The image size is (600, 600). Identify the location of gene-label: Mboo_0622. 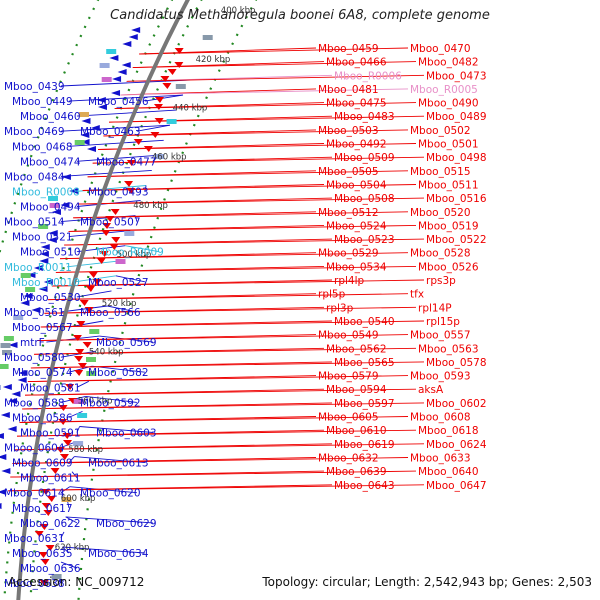
(50, 524).